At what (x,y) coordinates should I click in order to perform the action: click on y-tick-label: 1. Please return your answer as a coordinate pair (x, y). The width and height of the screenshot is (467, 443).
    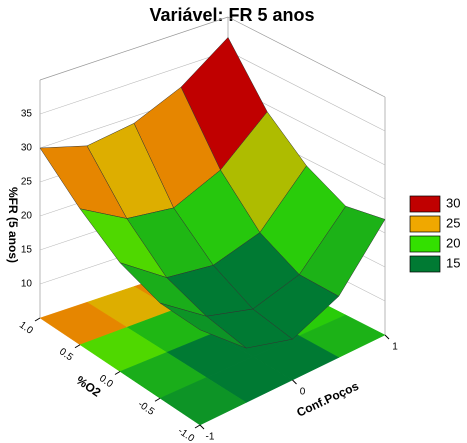
    Looking at the image, I should click on (395, 347).